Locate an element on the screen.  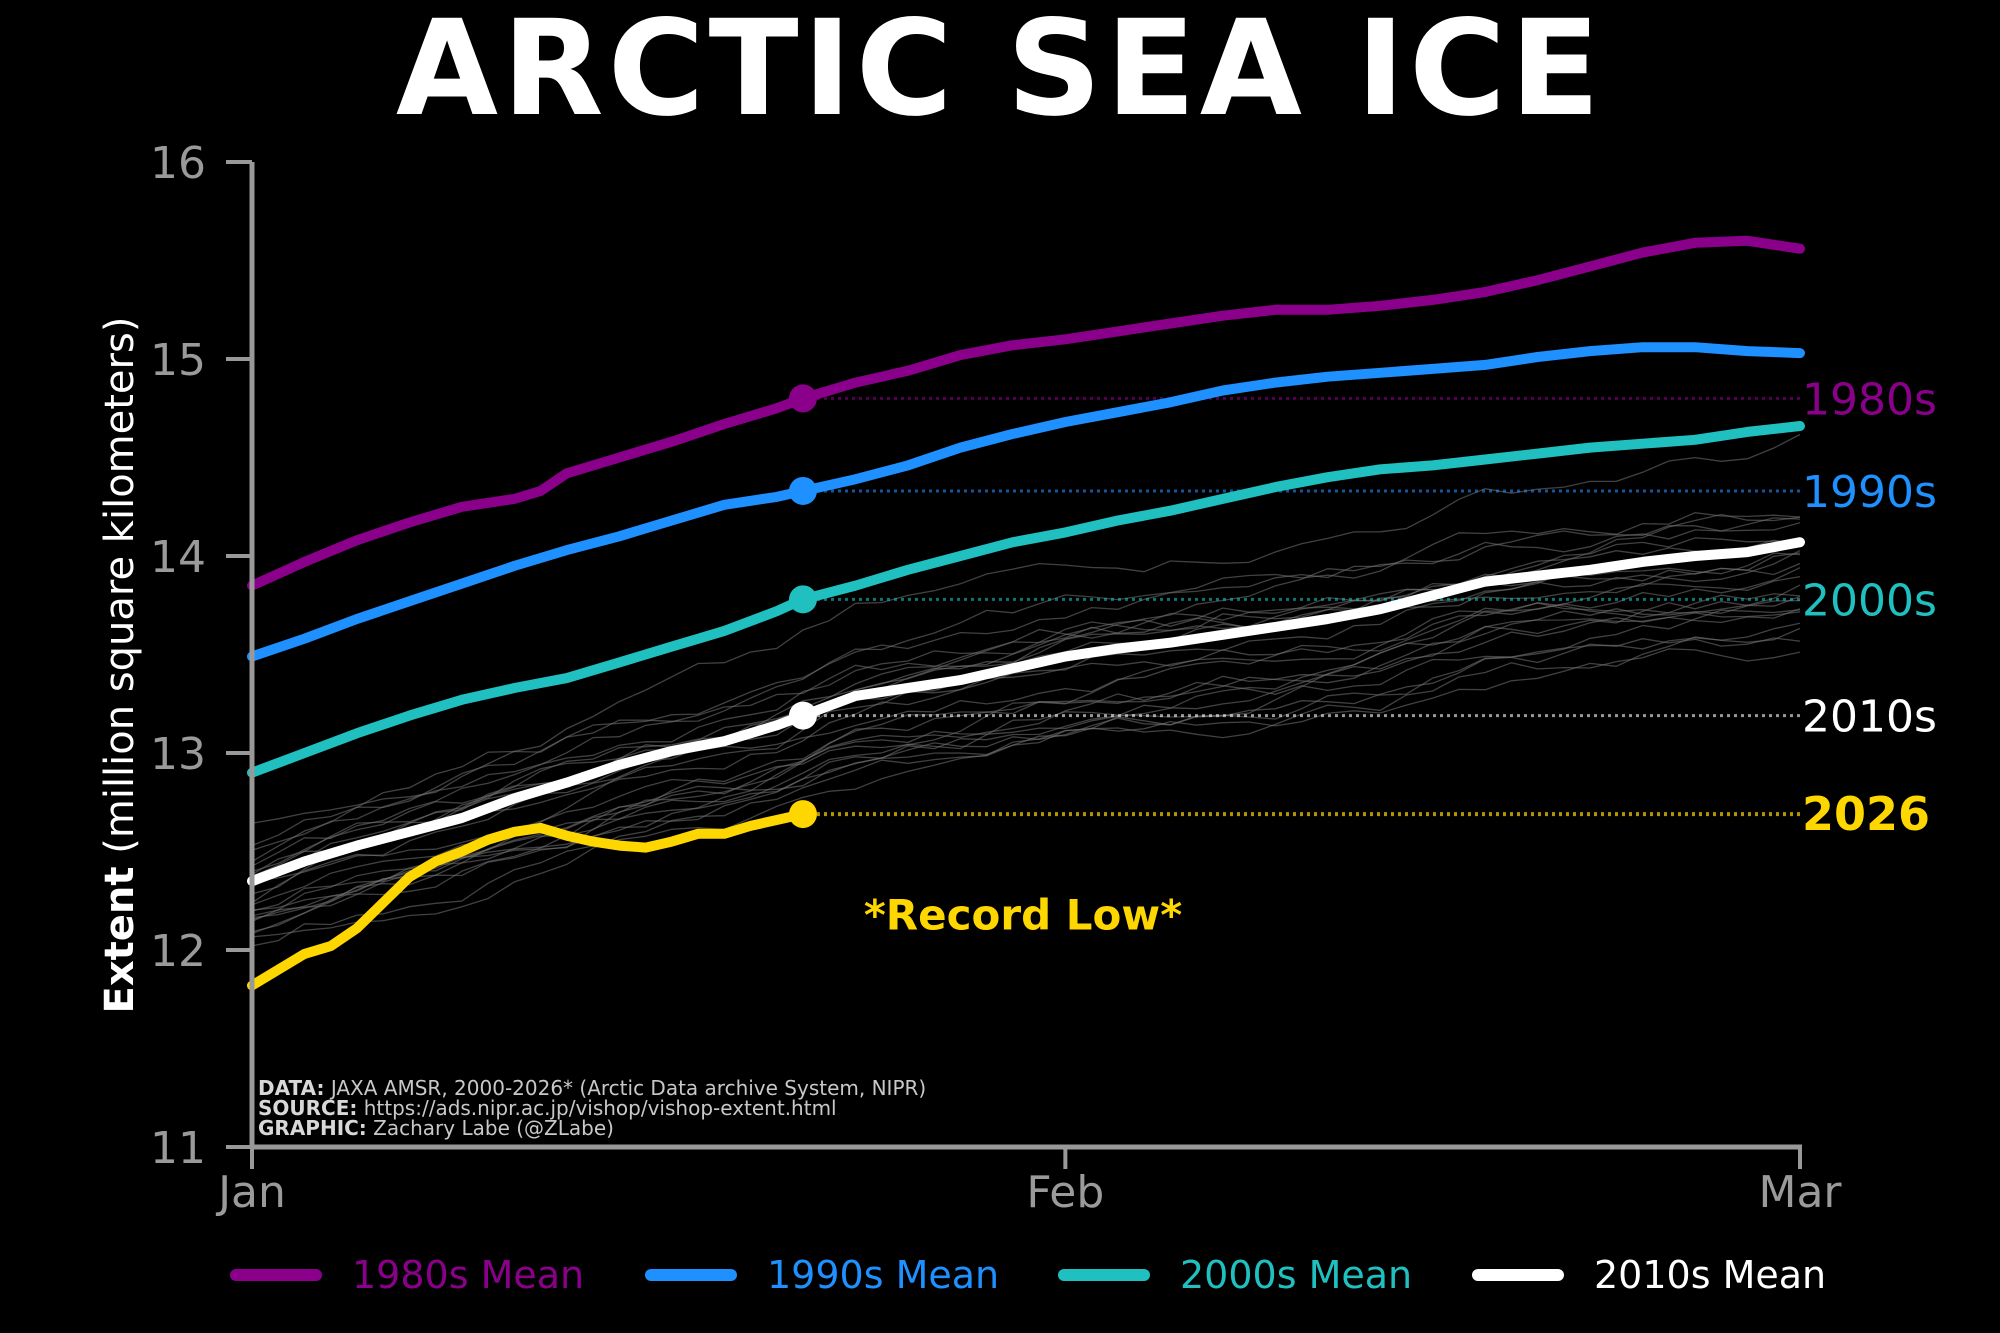
legend-item-1990s: 1990s Mean is located at coordinates (822, 1275).